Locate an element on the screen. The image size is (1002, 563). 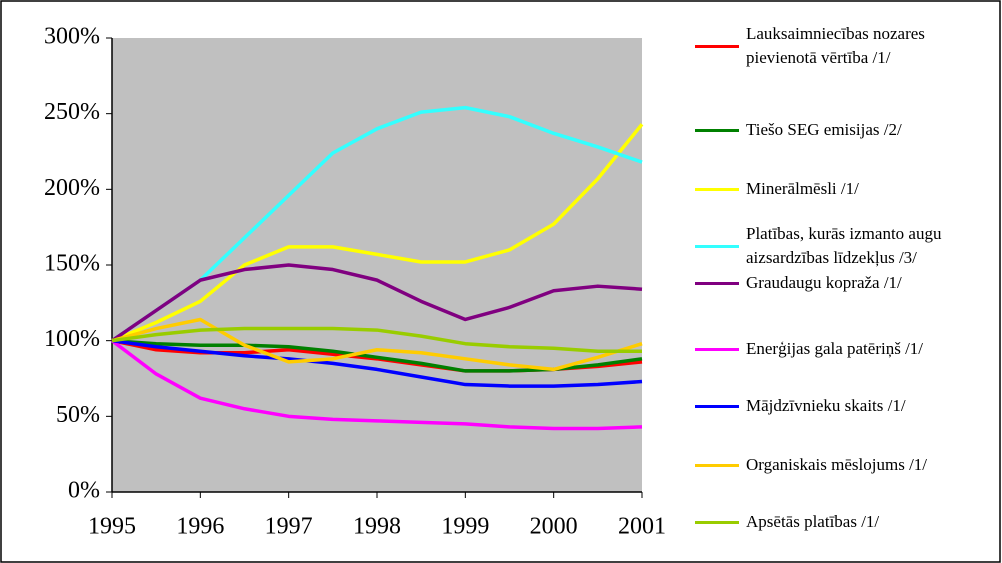
y-tick-label: 300% is located at coordinates (72, 37).